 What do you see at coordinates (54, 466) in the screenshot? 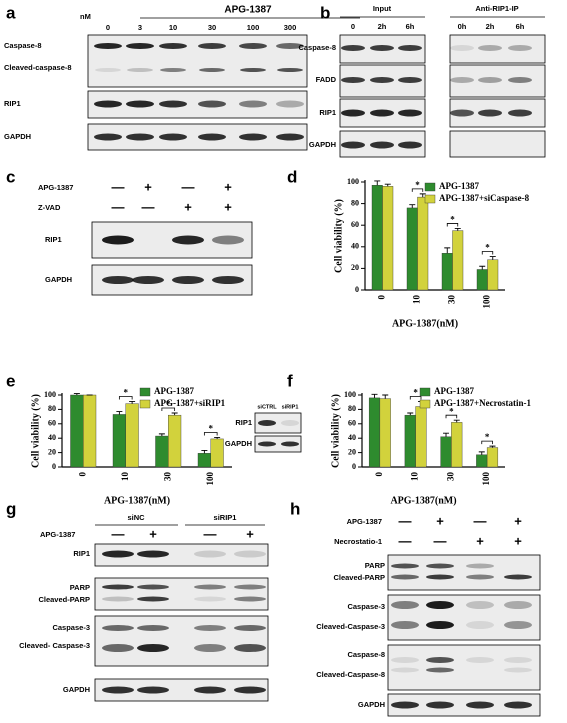
I see `y-tick-label: 0` at bounding box center [54, 466].